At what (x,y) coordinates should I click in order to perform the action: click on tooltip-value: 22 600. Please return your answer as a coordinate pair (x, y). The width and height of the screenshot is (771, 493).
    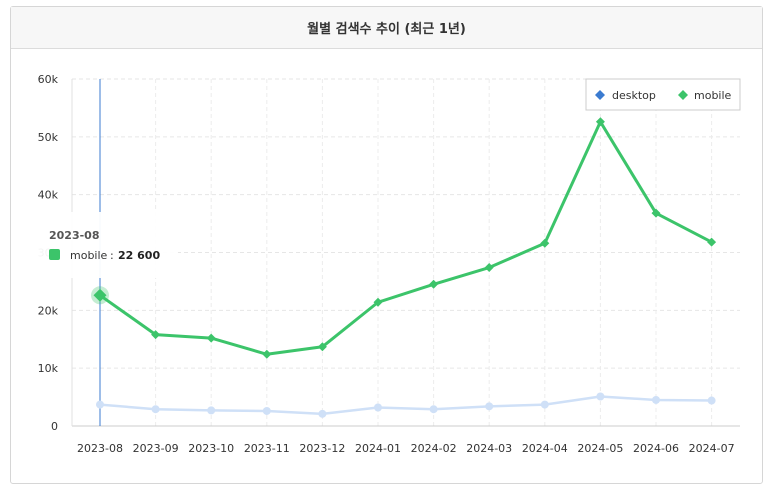
    Looking at the image, I should click on (139, 255).